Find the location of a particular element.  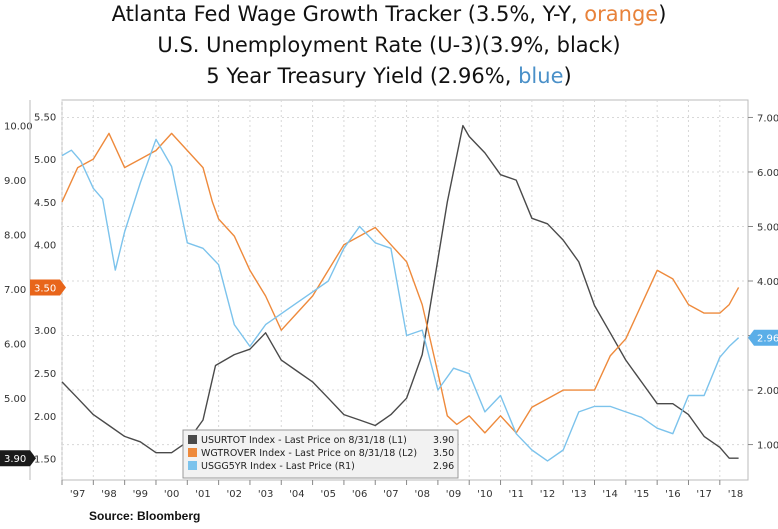

last-value-tag-wage-shape is located at coordinates (48, 287).